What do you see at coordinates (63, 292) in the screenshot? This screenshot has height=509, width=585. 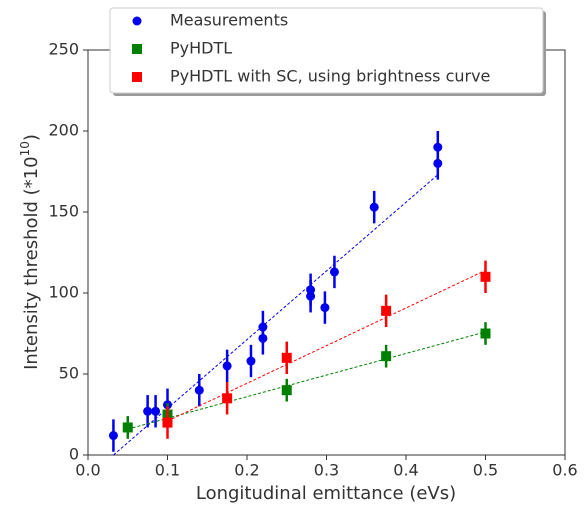 I see `y-tick-label: 100` at bounding box center [63, 292].